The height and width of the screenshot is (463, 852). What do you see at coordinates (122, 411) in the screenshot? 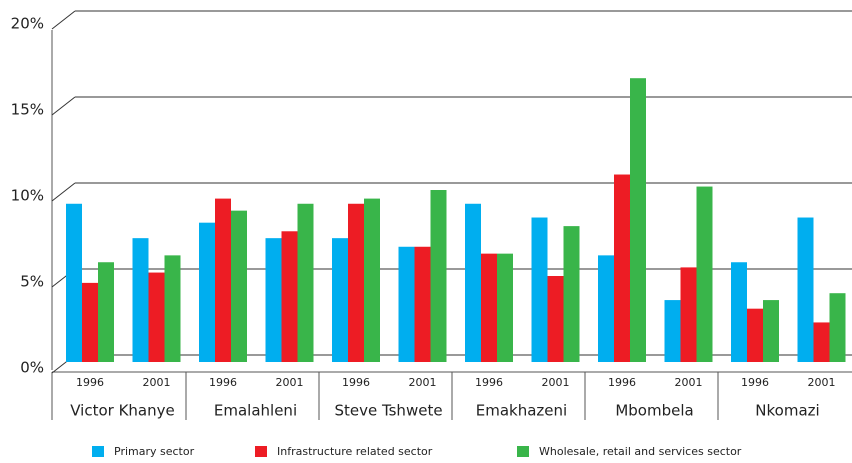
I see `group-label: Victor Khanye` at bounding box center [122, 411].